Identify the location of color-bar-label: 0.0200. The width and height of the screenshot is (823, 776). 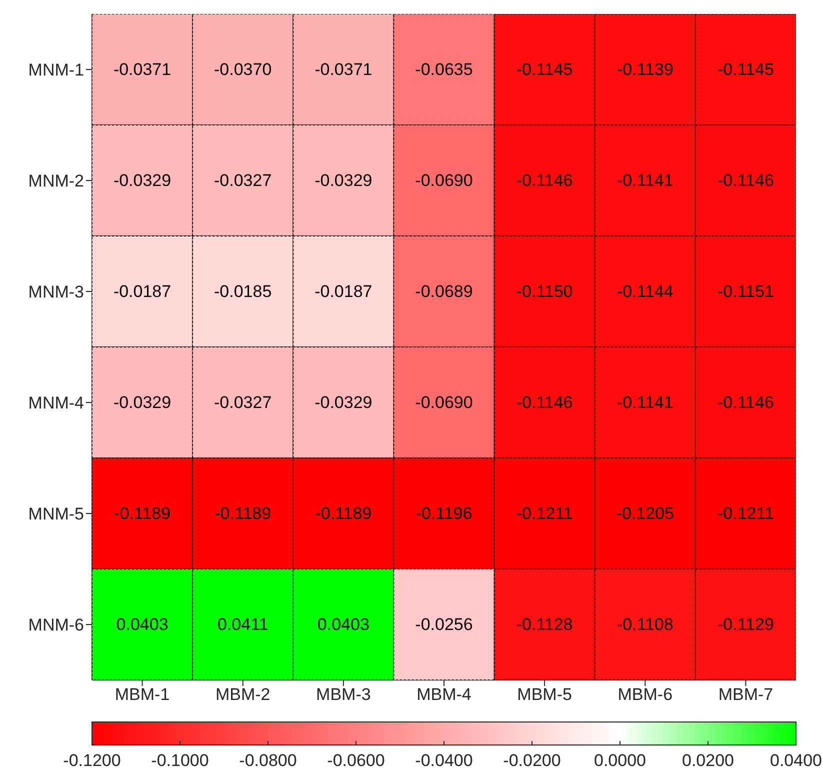
(708, 760).